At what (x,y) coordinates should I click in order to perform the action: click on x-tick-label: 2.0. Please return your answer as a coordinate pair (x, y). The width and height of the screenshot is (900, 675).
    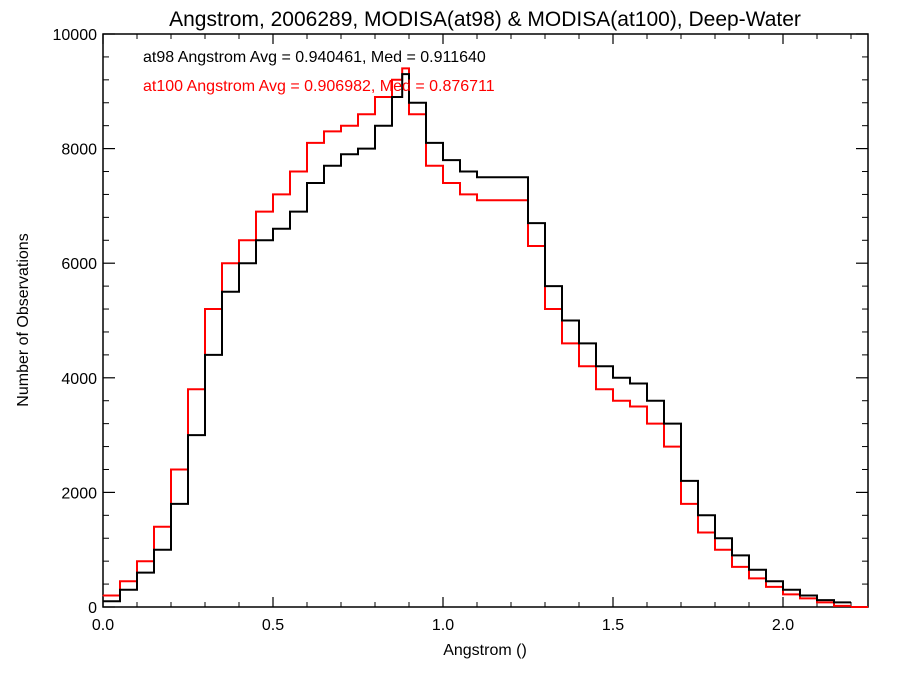
    Looking at the image, I should click on (783, 625).